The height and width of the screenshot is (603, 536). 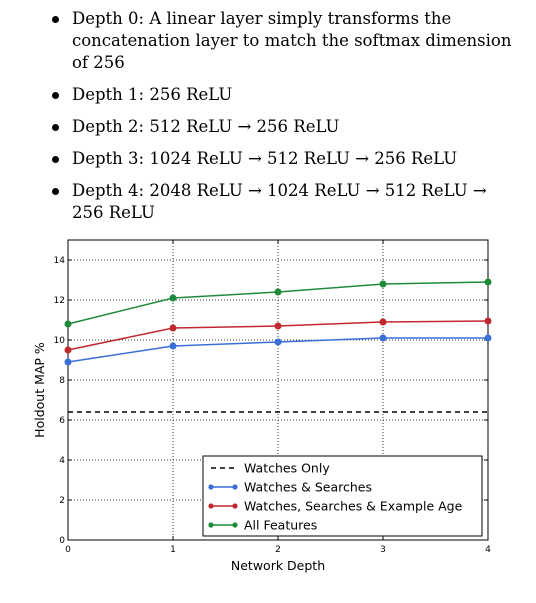 I want to click on list-item-text: Depth 1: 256 ReLU, so click(x=152, y=94).